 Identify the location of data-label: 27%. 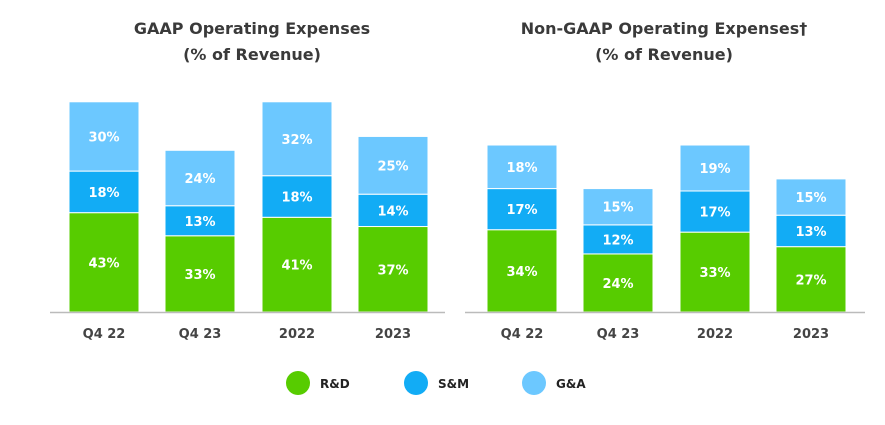
(810, 280).